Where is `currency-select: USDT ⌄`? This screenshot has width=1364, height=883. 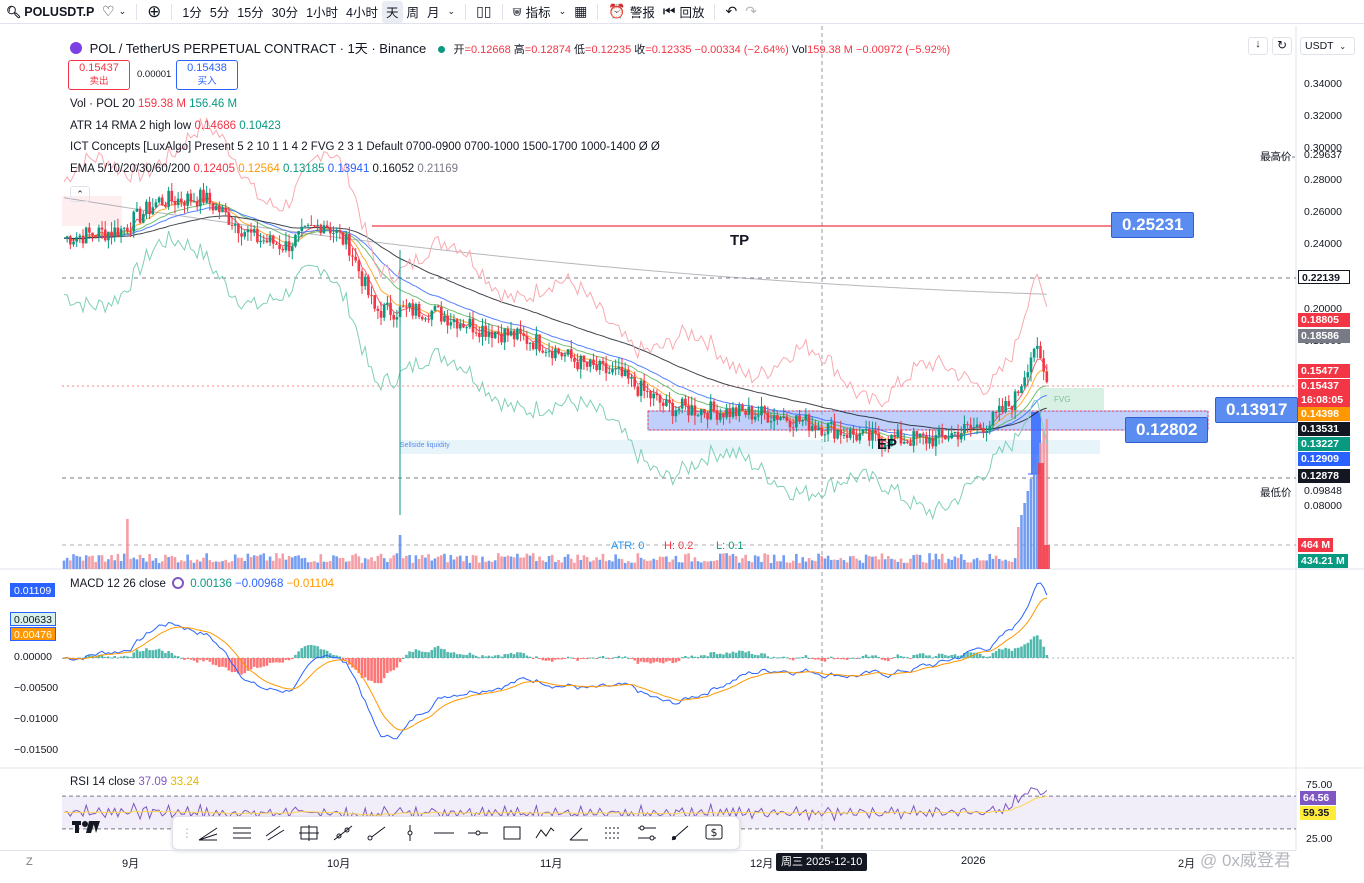
currency-select: USDT ⌄ is located at coordinates (1327, 46).